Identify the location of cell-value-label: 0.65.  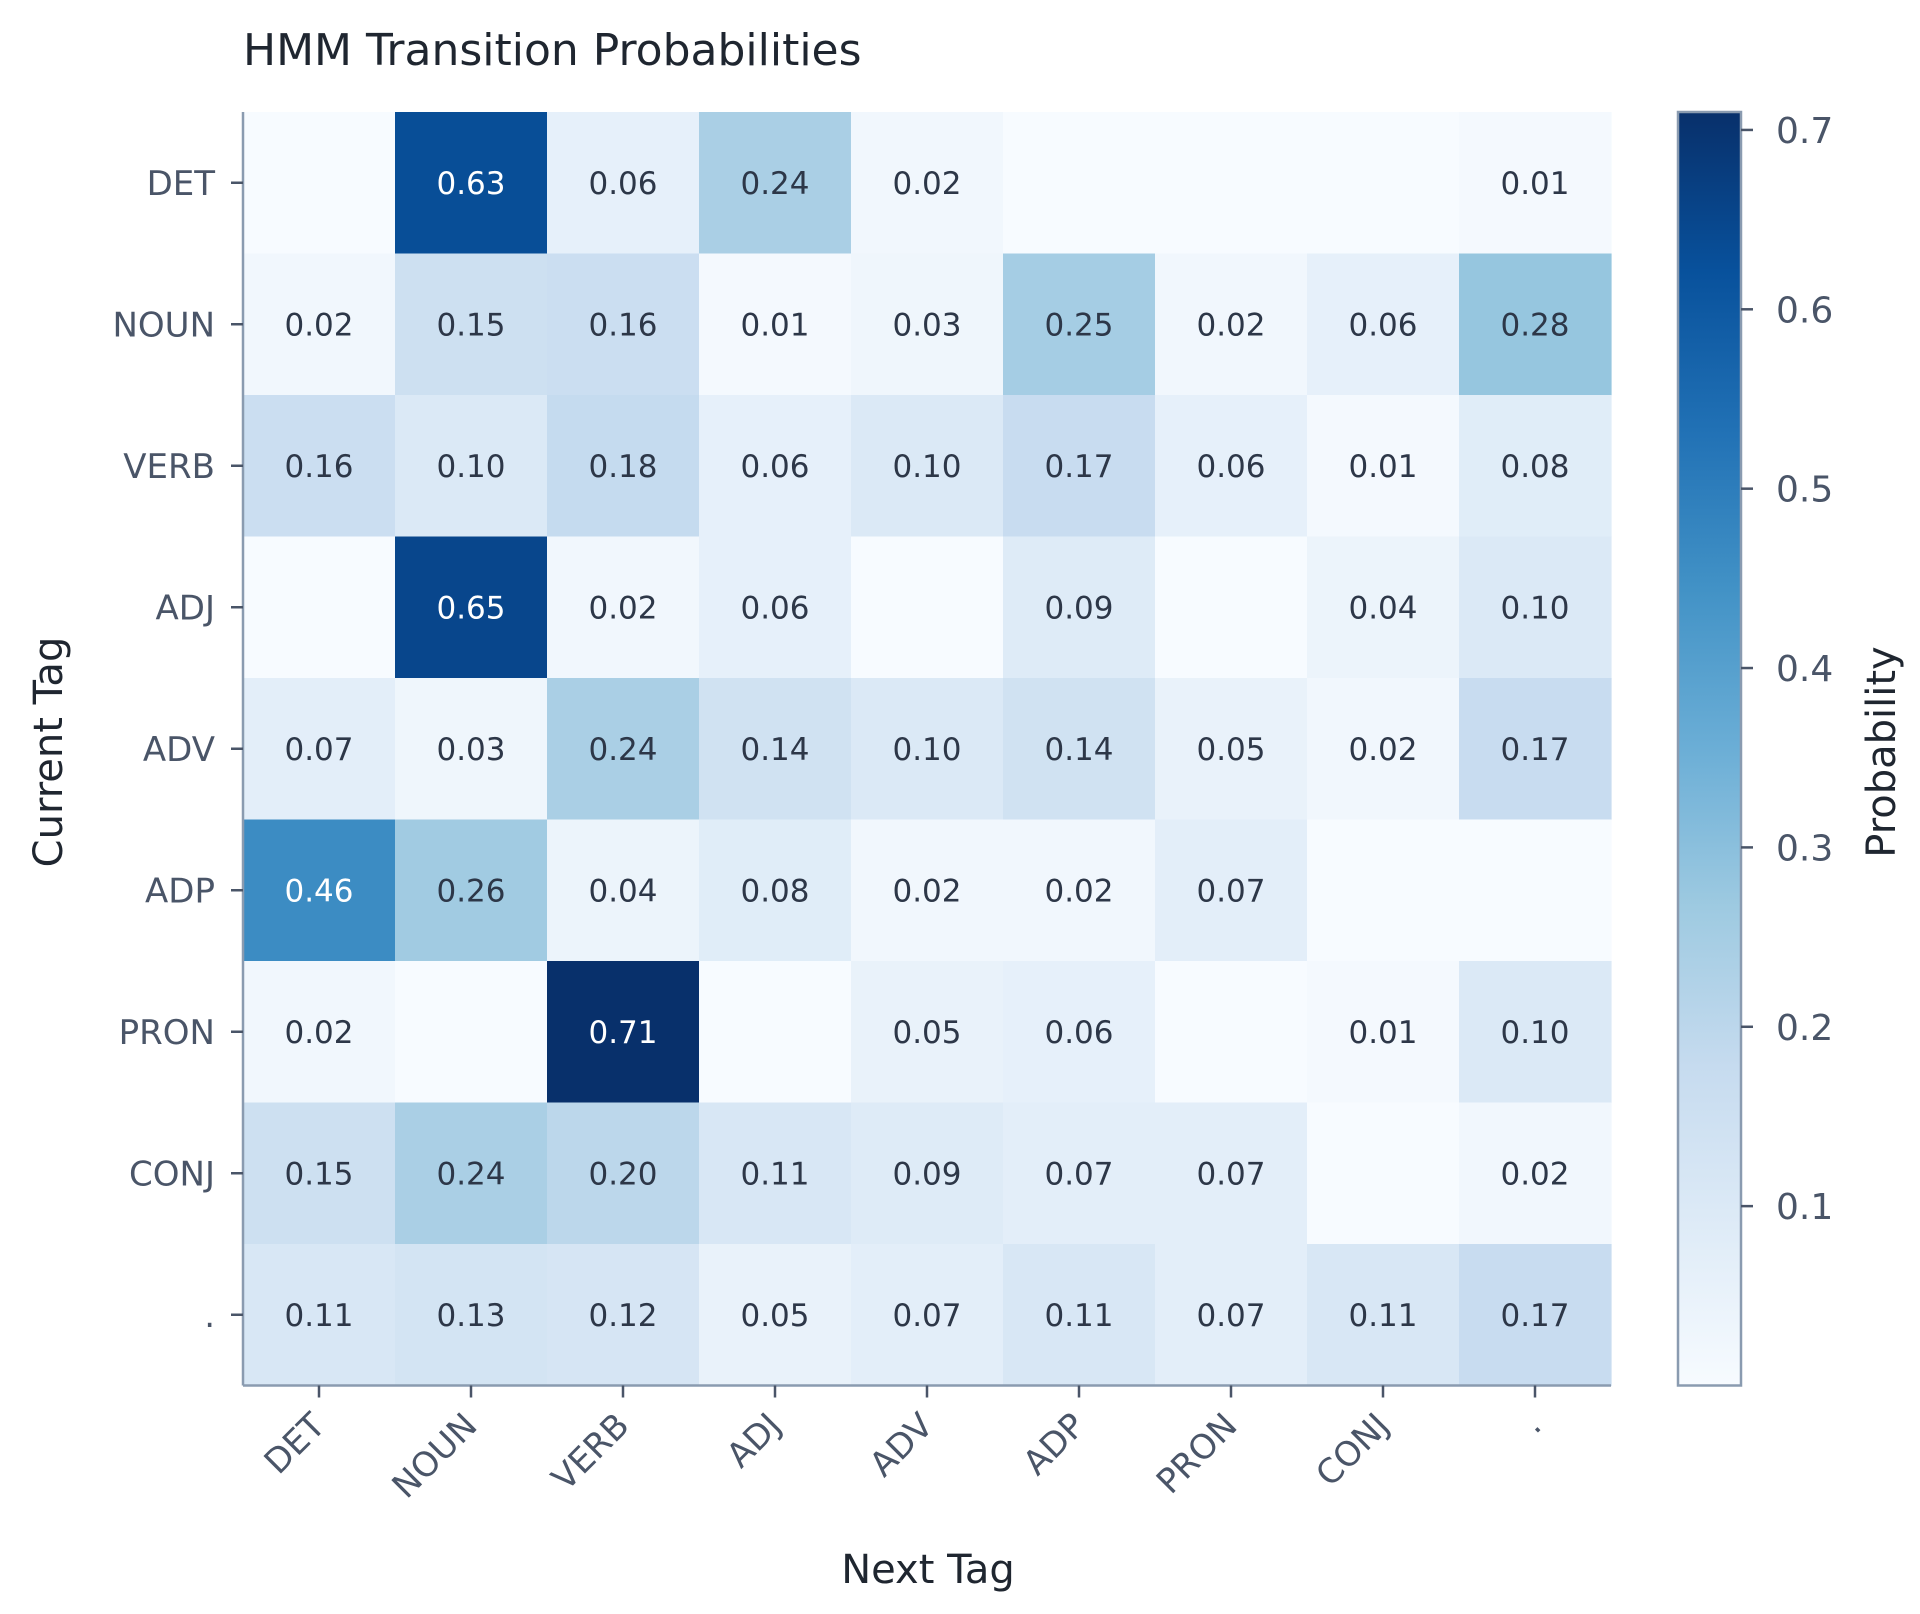
(470, 608).